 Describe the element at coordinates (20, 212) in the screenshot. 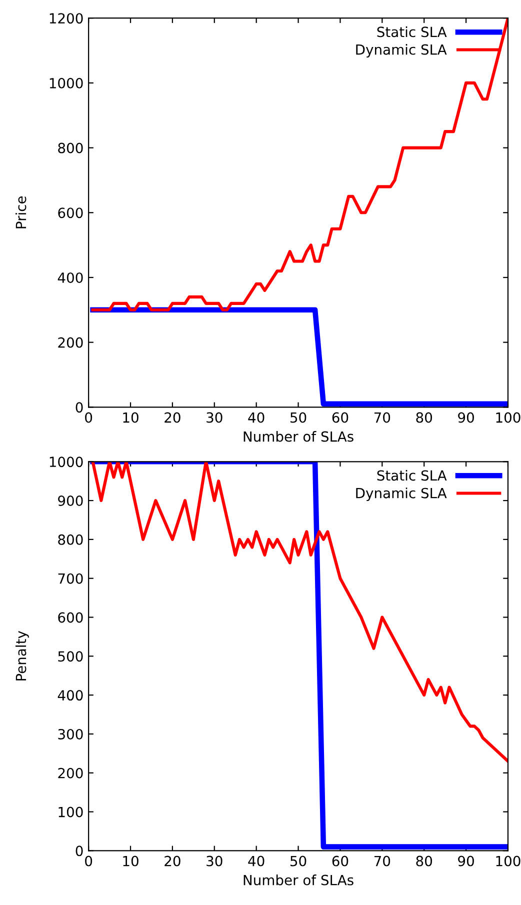

I see `y-axis-title: Price` at that location.